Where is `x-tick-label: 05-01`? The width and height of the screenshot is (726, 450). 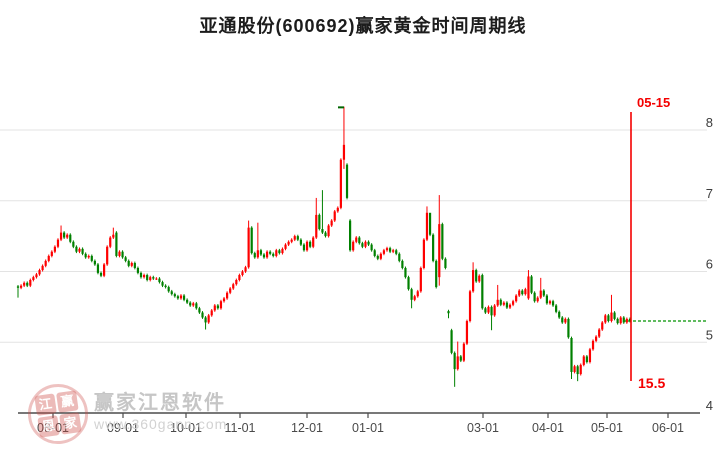 x-tick-label: 05-01 is located at coordinates (607, 428).